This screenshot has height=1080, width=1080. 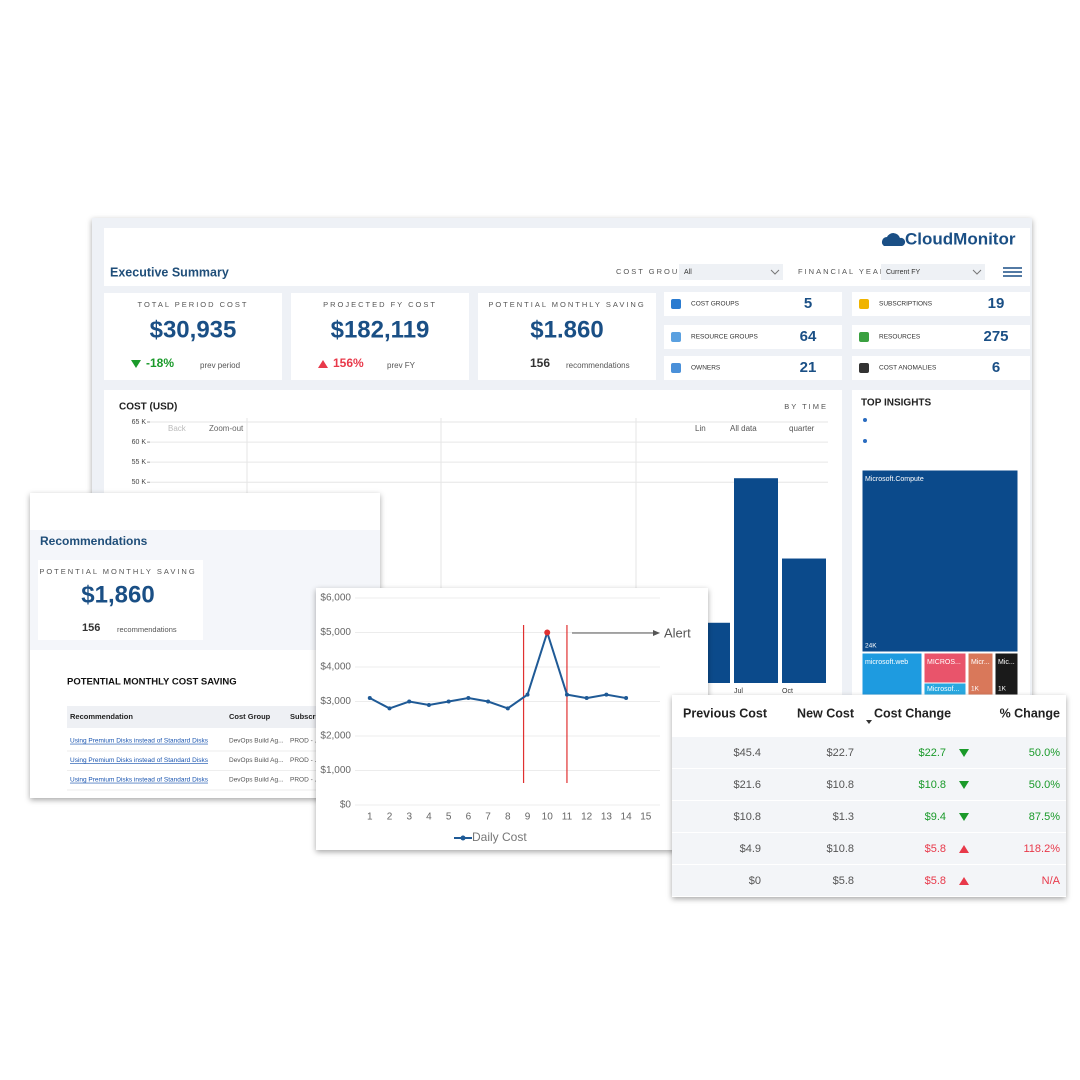 I want to click on cell-new: $10.8, so click(x=840, y=785).